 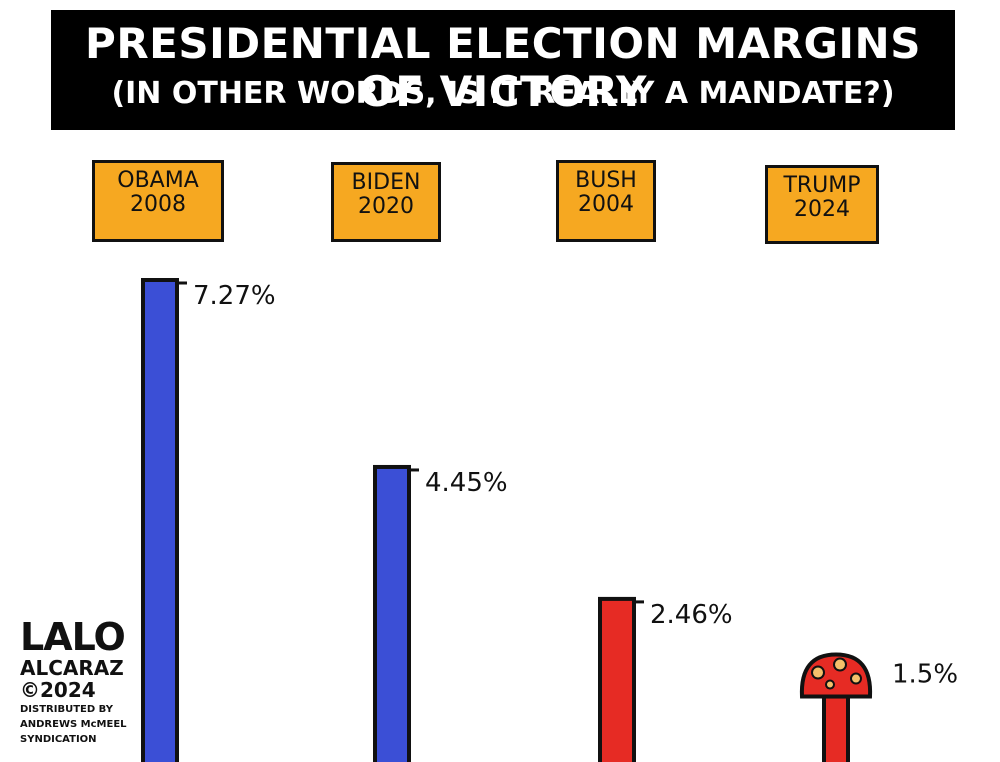 I want to click on category-label-bush: BUSH 2004, so click(x=606, y=201).